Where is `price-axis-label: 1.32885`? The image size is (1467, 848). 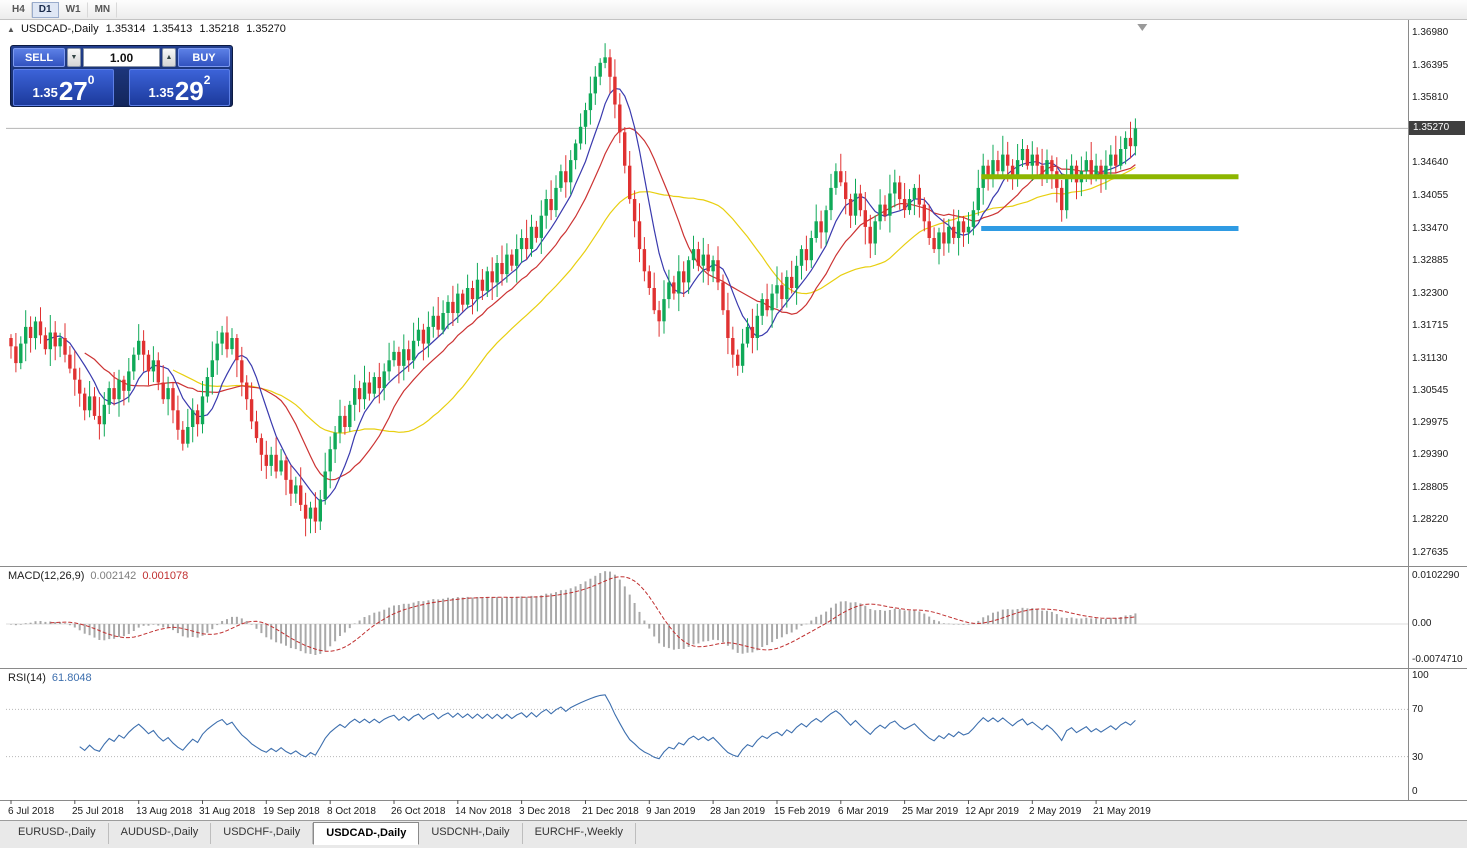
price-axis-label: 1.32885 is located at coordinates (1430, 260).